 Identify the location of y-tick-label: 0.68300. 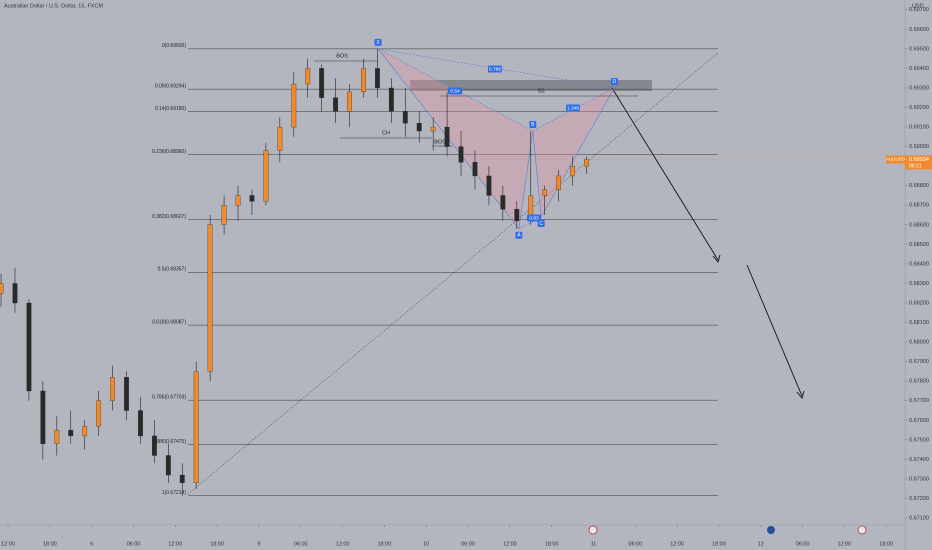
(919, 284).